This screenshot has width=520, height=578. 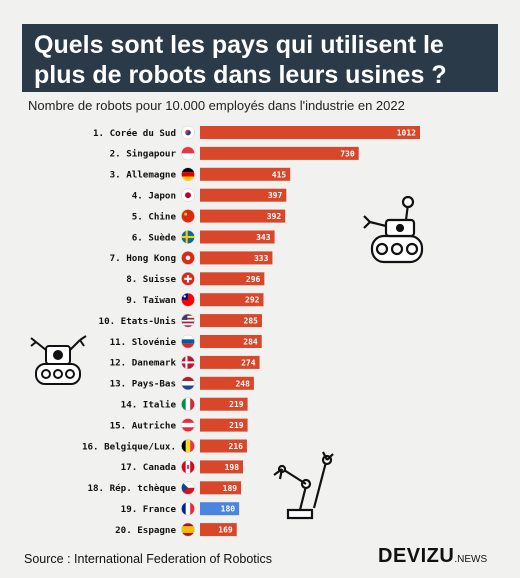 What do you see at coordinates (143, 363) in the screenshot?
I see `category-label: 12. Danemark` at bounding box center [143, 363].